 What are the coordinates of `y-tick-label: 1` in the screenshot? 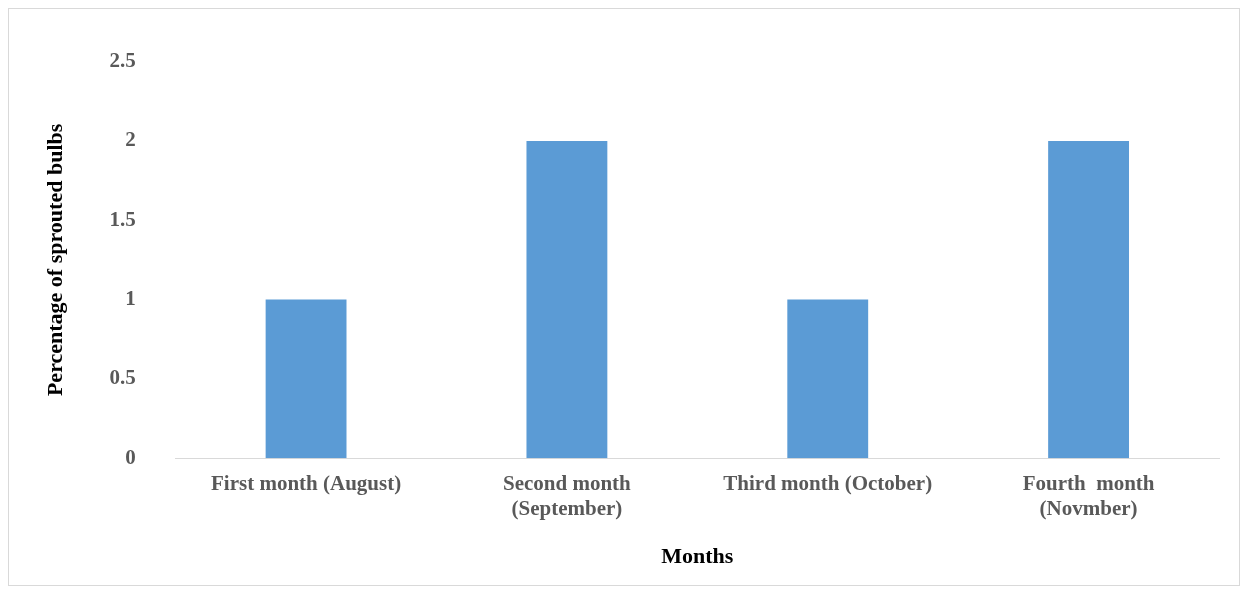 It's located at (130, 297).